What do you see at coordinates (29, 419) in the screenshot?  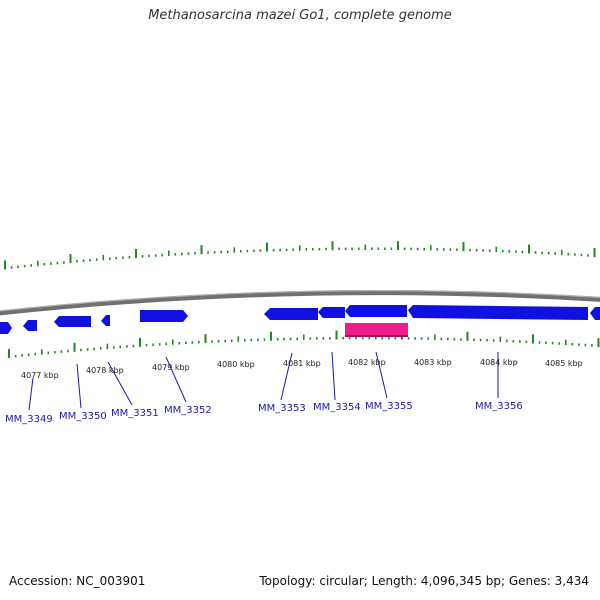 I see `gene-label-mm3349: MM_3349` at bounding box center [29, 419].